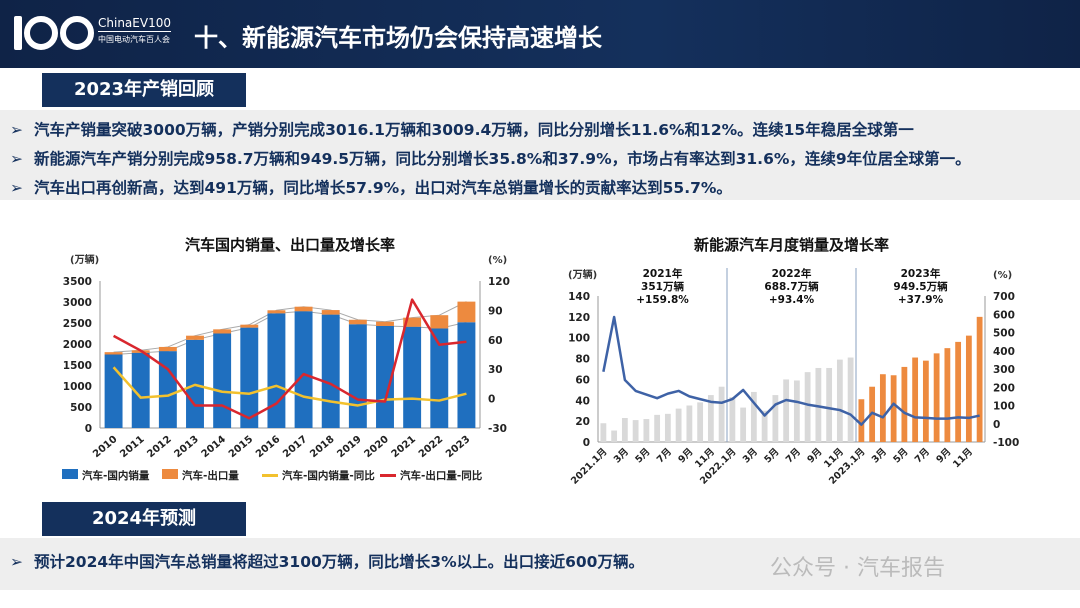 The width and height of the screenshot is (1080, 608). Describe the element at coordinates (303, 369) in the screenshot. I see `bar-domestic-2017` at that location.